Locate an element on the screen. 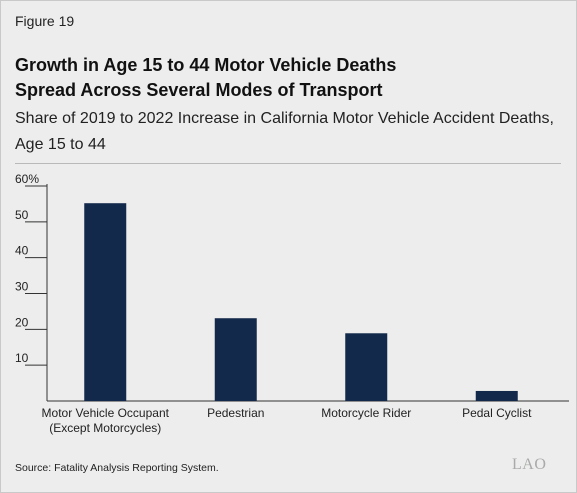 The width and height of the screenshot is (577, 493). x-category-label: Motor Vehicle Occupant is located at coordinates (106, 413).